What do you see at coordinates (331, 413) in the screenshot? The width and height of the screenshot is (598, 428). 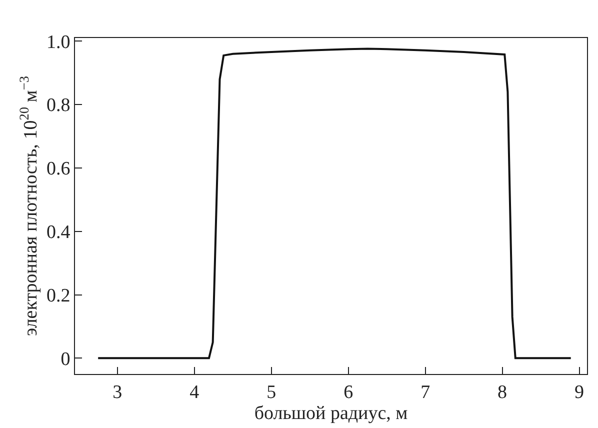 I see `x-axis-title: большой радиус, м` at bounding box center [331, 413].